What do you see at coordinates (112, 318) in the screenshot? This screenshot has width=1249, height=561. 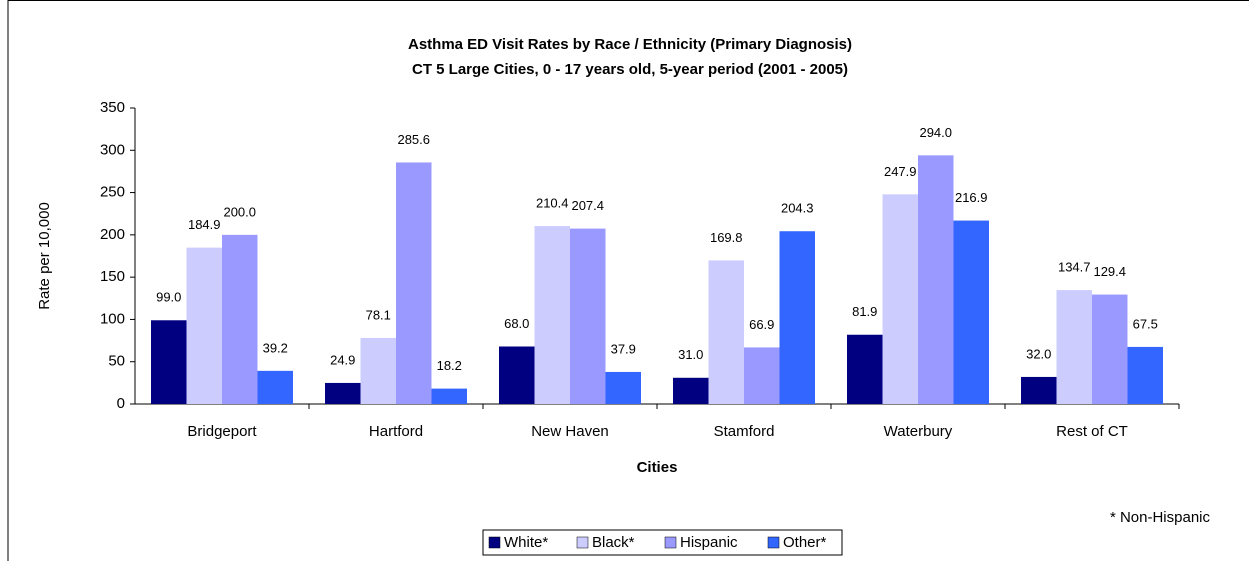 I see `y-tick-label: 100` at bounding box center [112, 318].